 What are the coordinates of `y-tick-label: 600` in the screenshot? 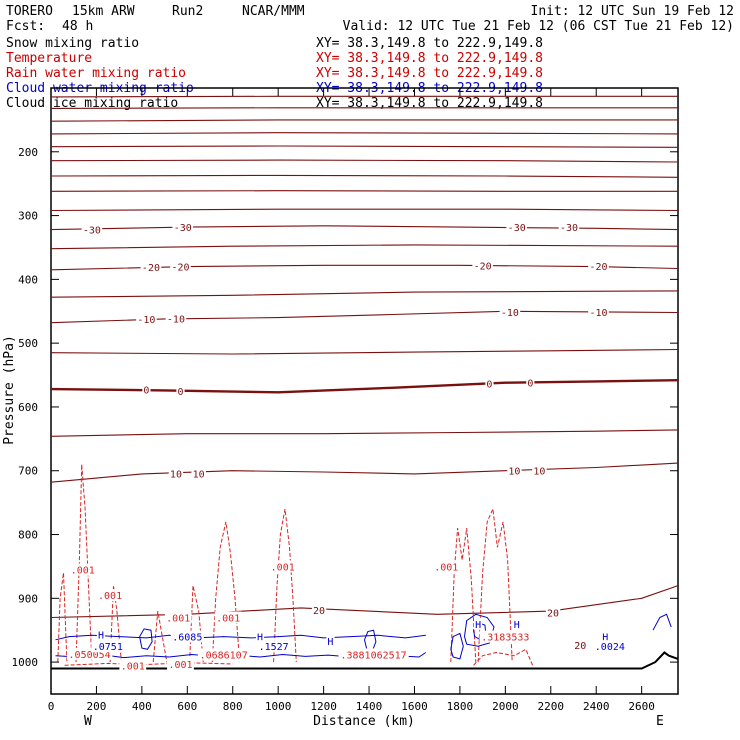 It's located at (28, 407).